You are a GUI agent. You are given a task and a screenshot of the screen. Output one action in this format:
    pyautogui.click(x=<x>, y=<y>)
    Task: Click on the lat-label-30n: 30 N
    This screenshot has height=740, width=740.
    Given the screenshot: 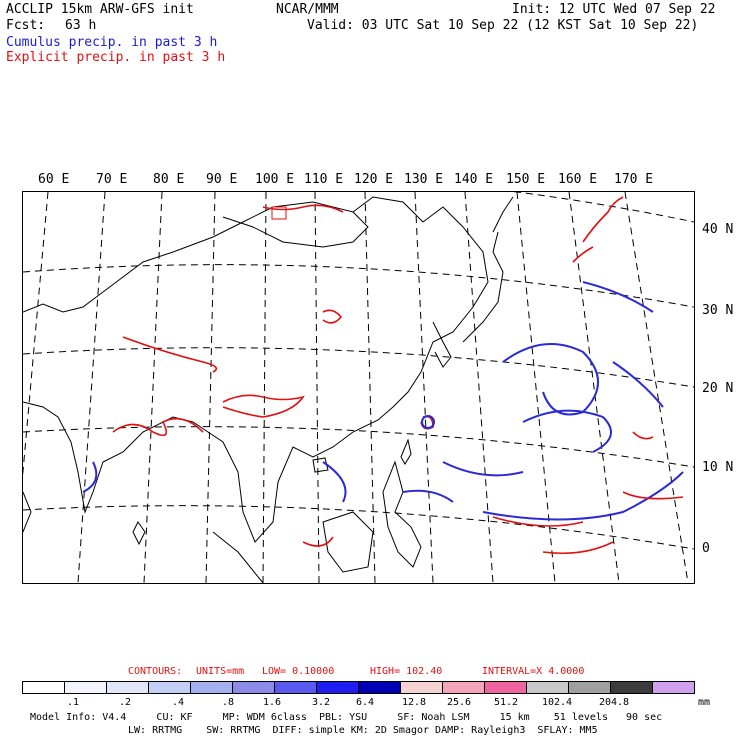 What is the action you would take?
    pyautogui.click(x=718, y=310)
    